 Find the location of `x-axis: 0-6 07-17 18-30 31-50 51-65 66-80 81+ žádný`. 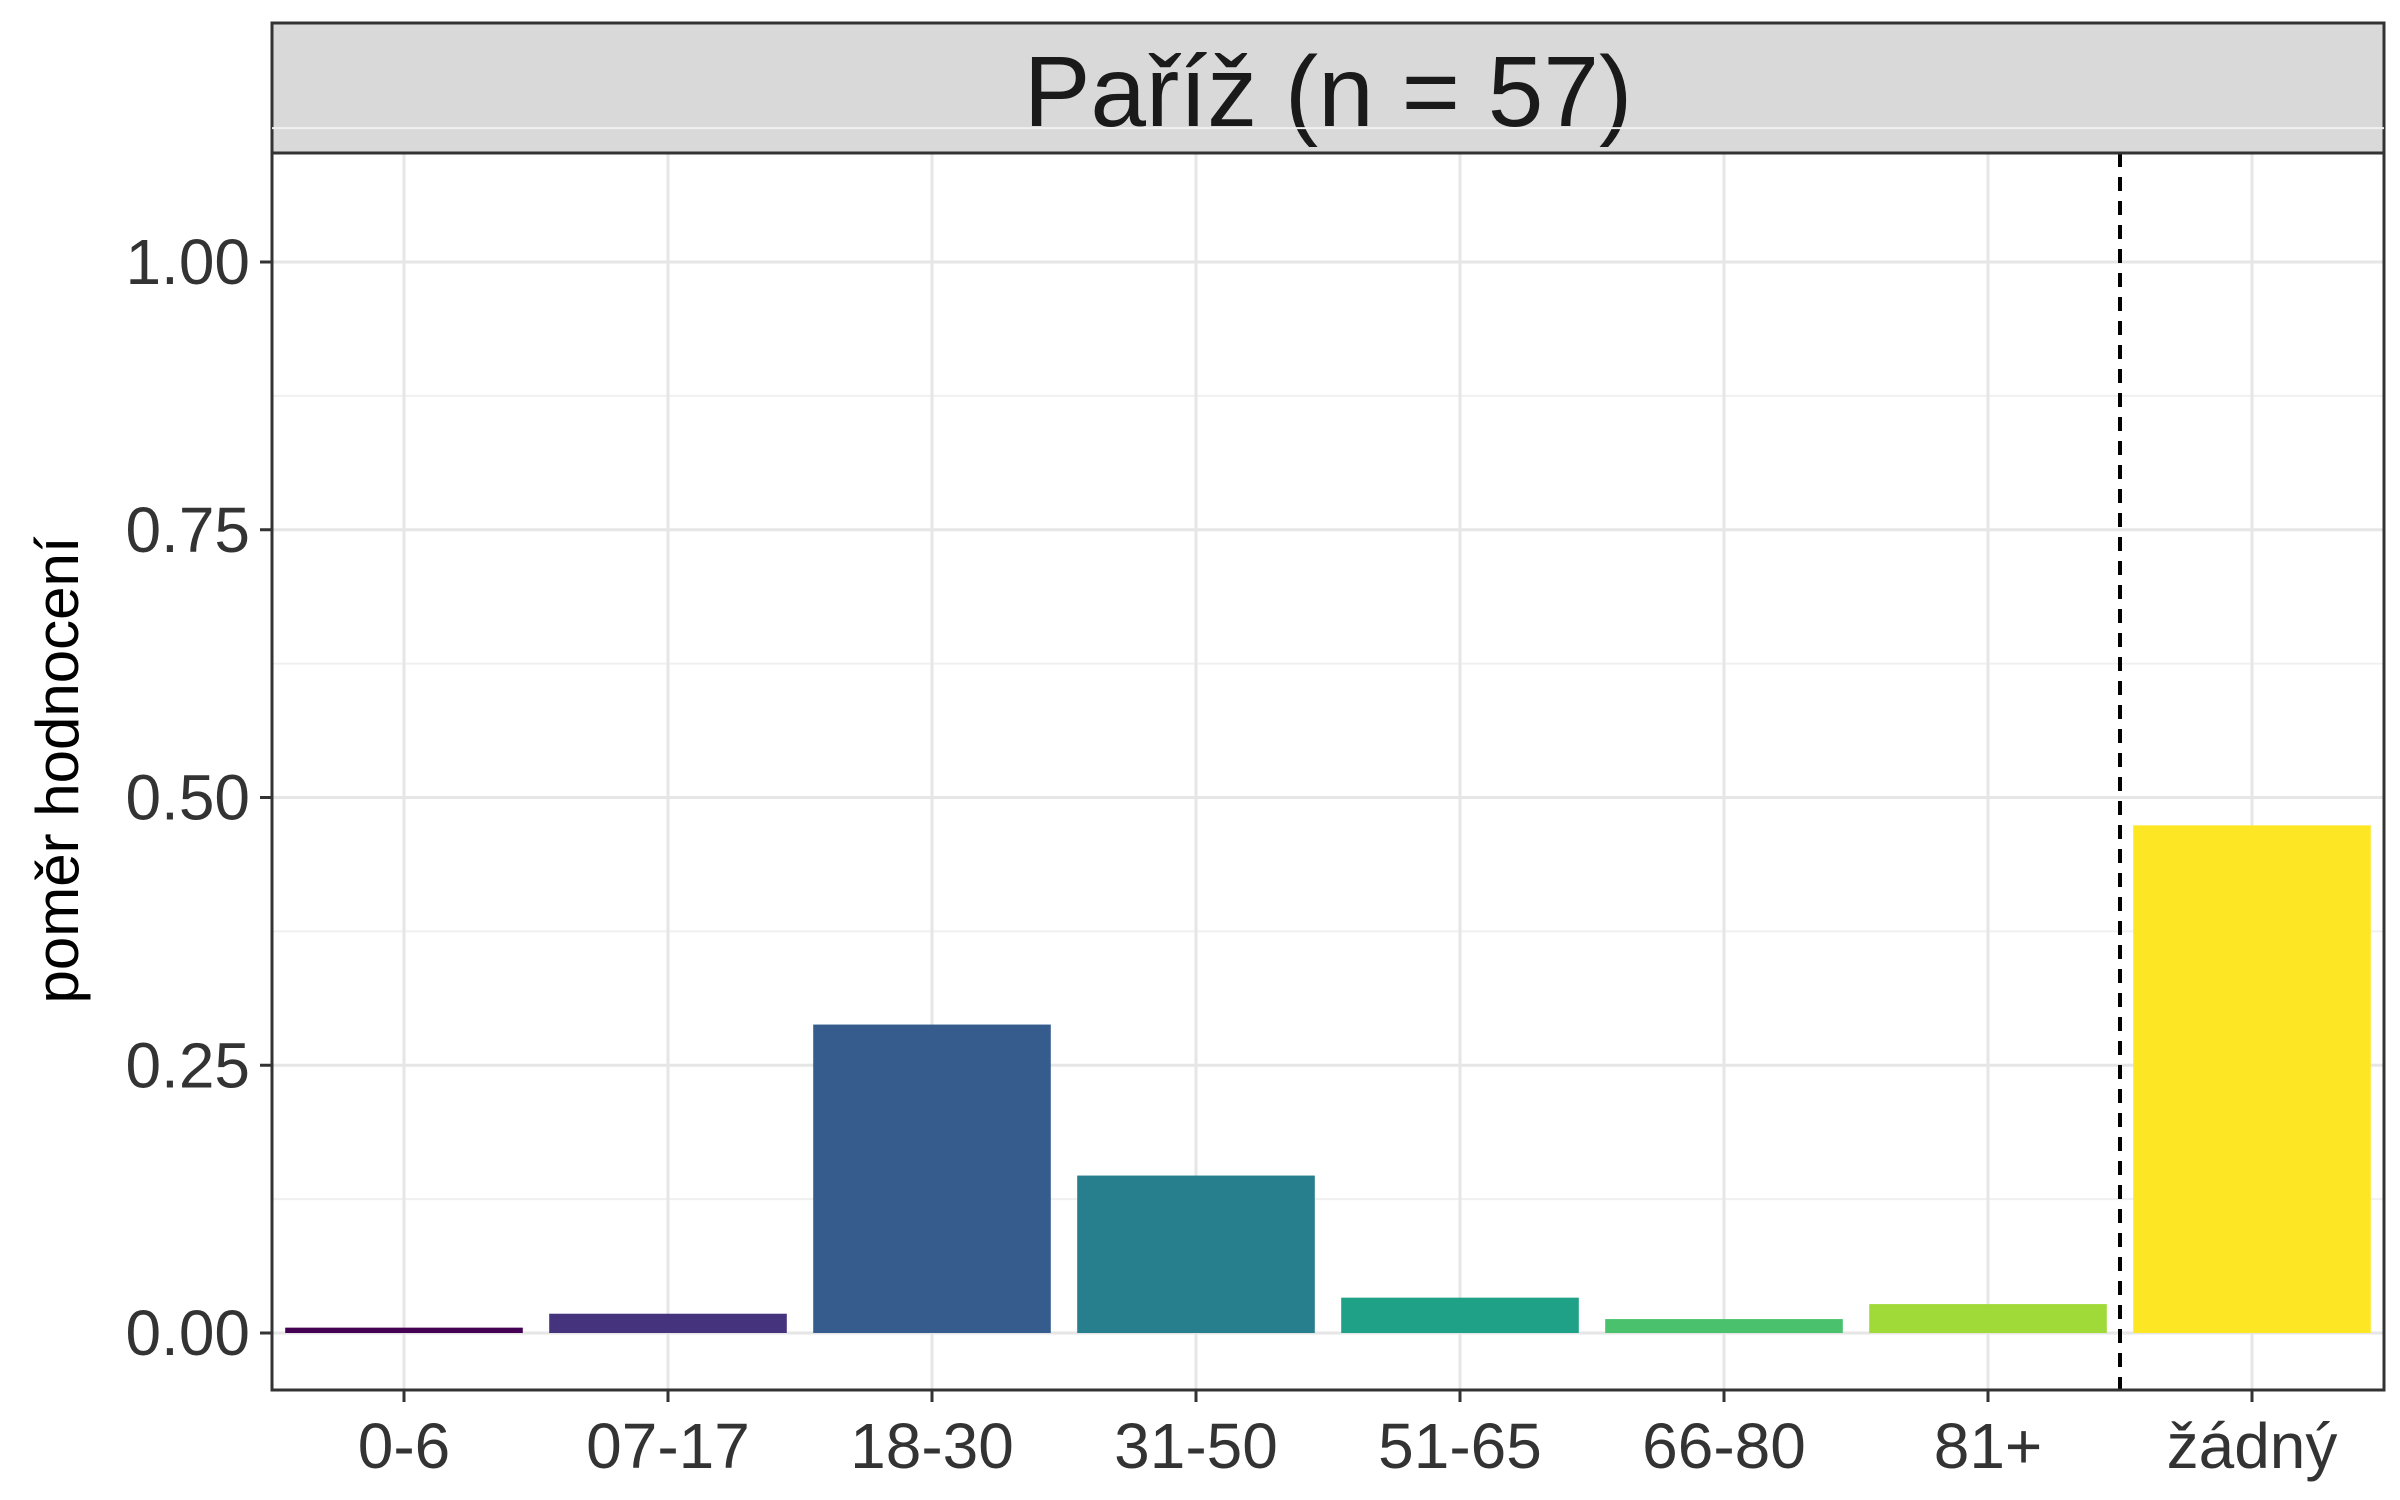

x-axis: 0-6 07-17 18-30 31-50 51-65 66-80 81+ žádný is located at coordinates (1348, 1436).